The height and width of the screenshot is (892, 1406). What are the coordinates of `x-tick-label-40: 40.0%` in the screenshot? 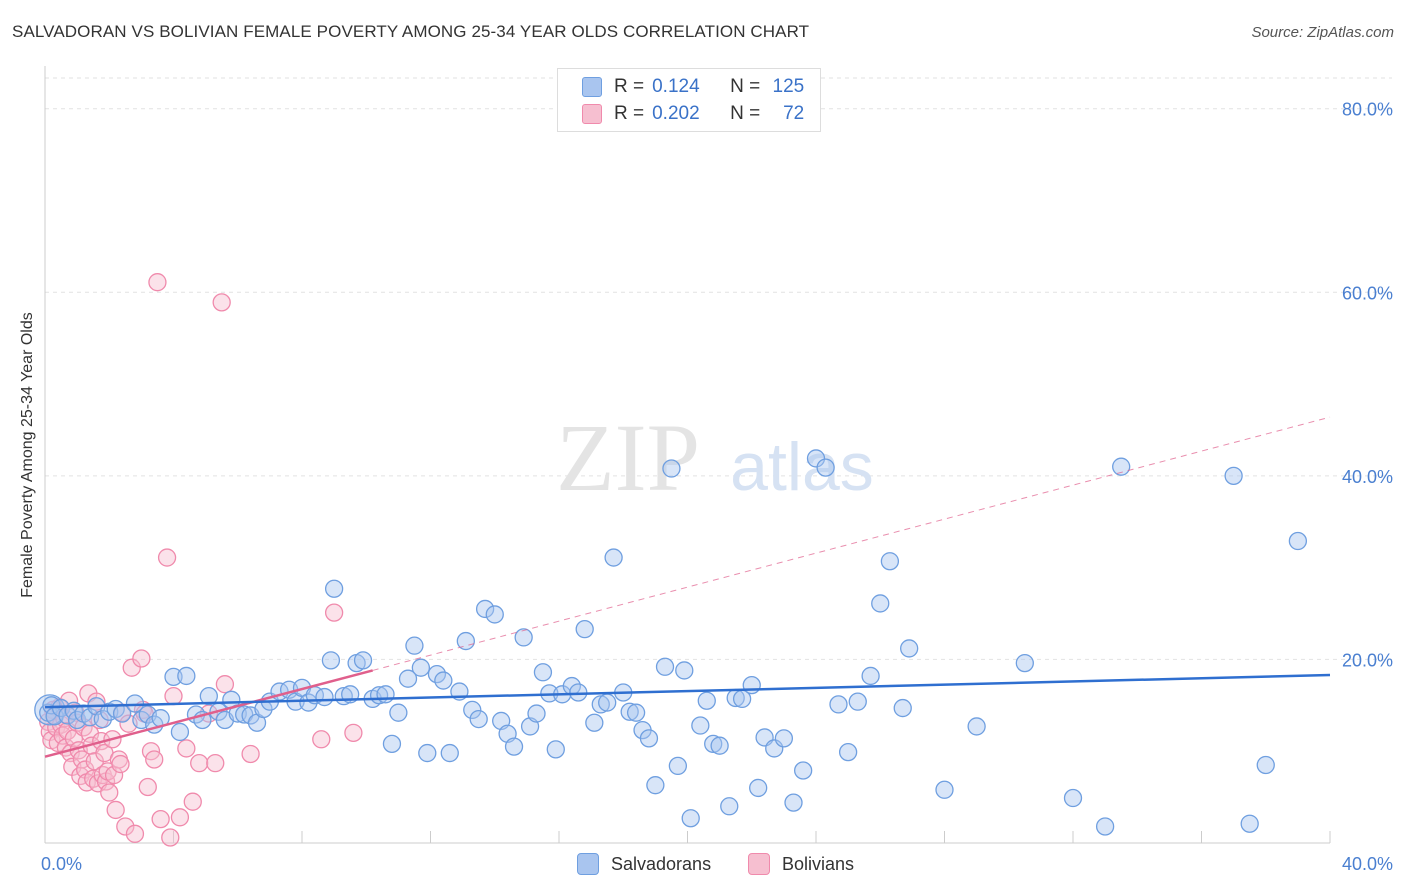 It's located at (1367, 864).